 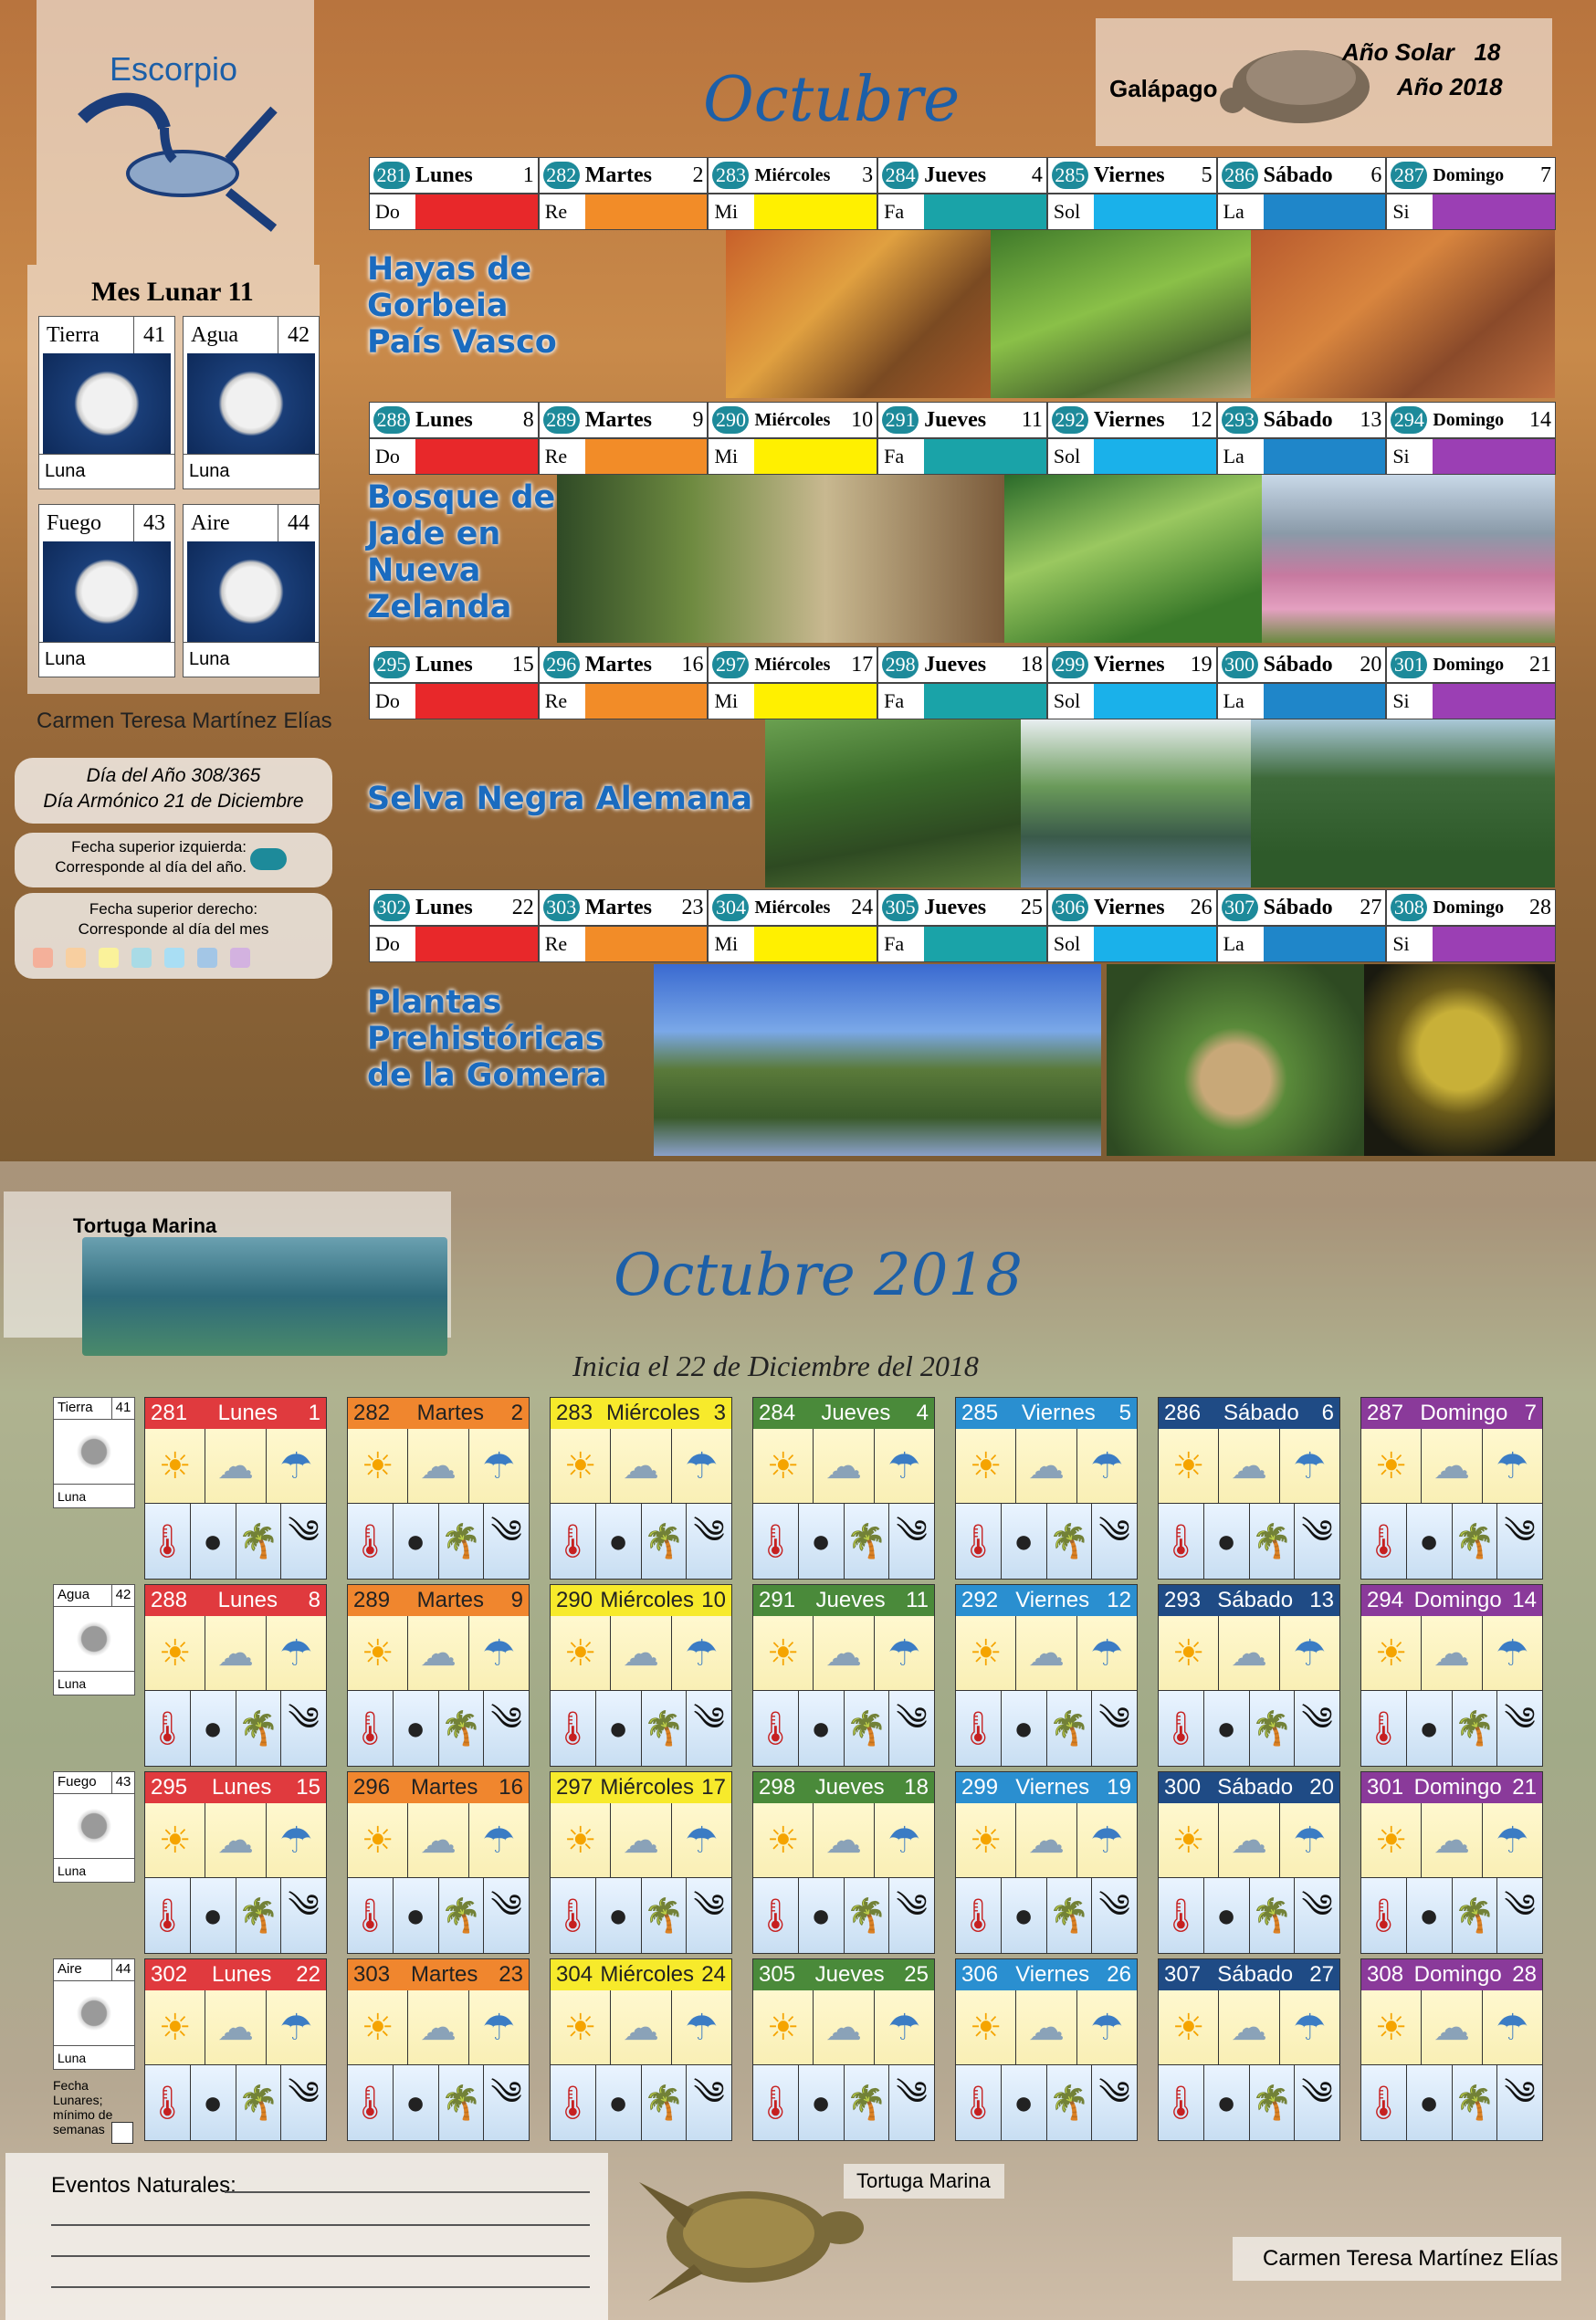 What do you see at coordinates (1131, 907) in the screenshot?
I see `day-cell: 306 Viernes 26` at bounding box center [1131, 907].